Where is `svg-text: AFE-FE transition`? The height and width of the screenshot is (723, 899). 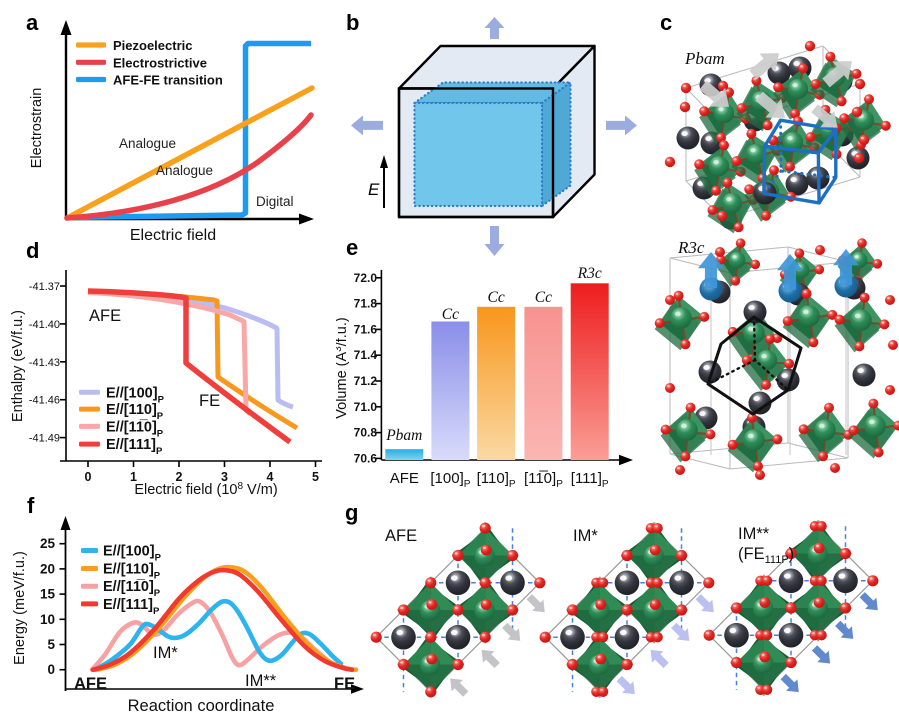 svg-text: AFE-FE transition is located at coordinates (168, 80).